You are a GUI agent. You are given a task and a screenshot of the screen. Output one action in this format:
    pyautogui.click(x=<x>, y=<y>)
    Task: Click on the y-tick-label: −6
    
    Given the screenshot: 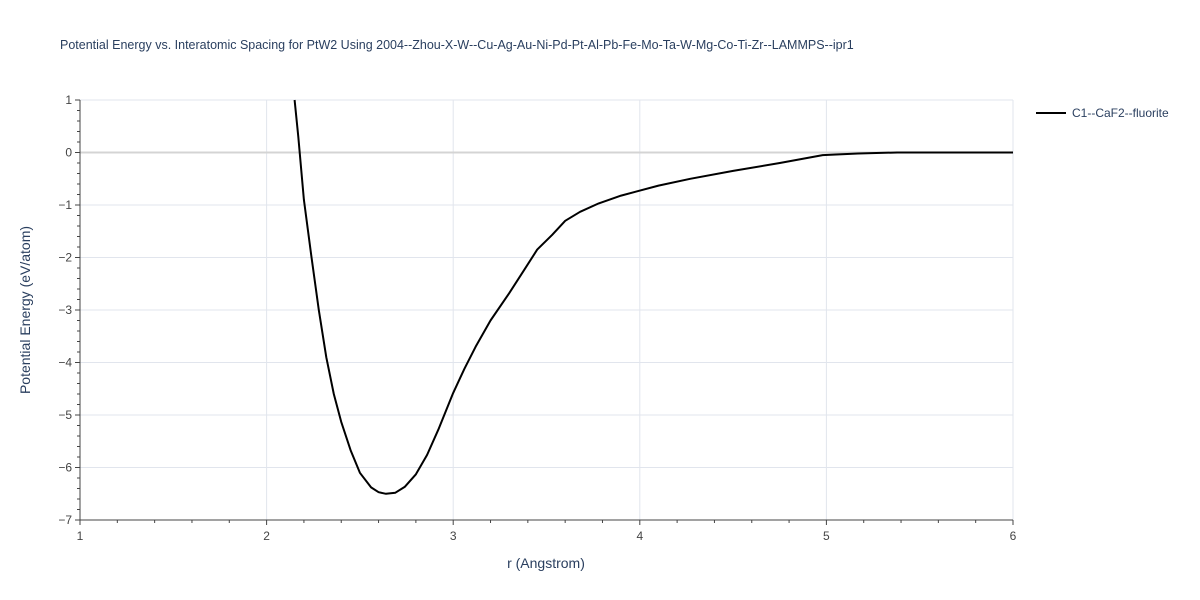 What is the action you would take?
    pyautogui.click(x=65, y=468)
    